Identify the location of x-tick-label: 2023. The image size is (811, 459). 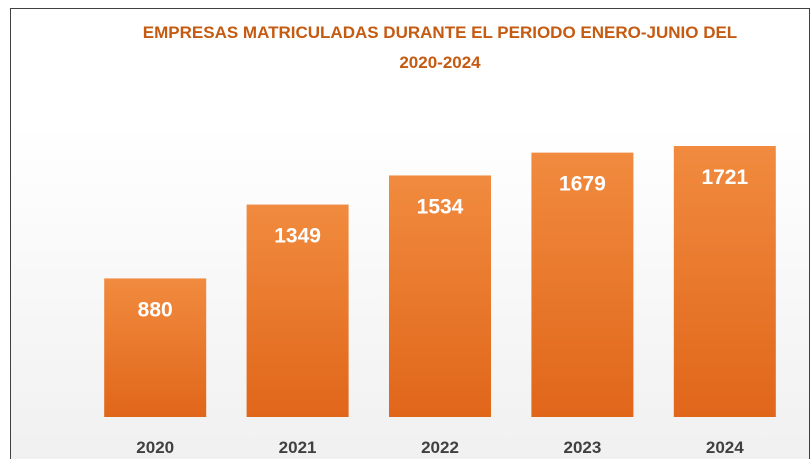
(582, 447).